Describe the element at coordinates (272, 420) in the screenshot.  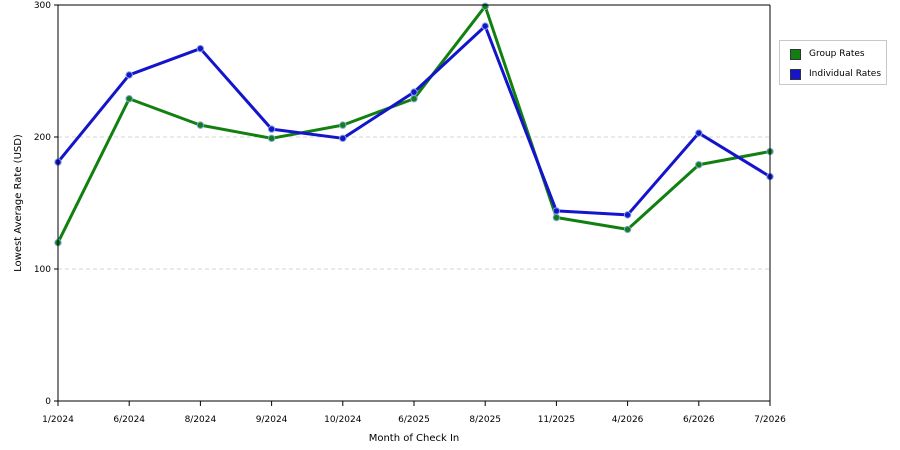
I see `x-tick-label: 9/2024` at that location.